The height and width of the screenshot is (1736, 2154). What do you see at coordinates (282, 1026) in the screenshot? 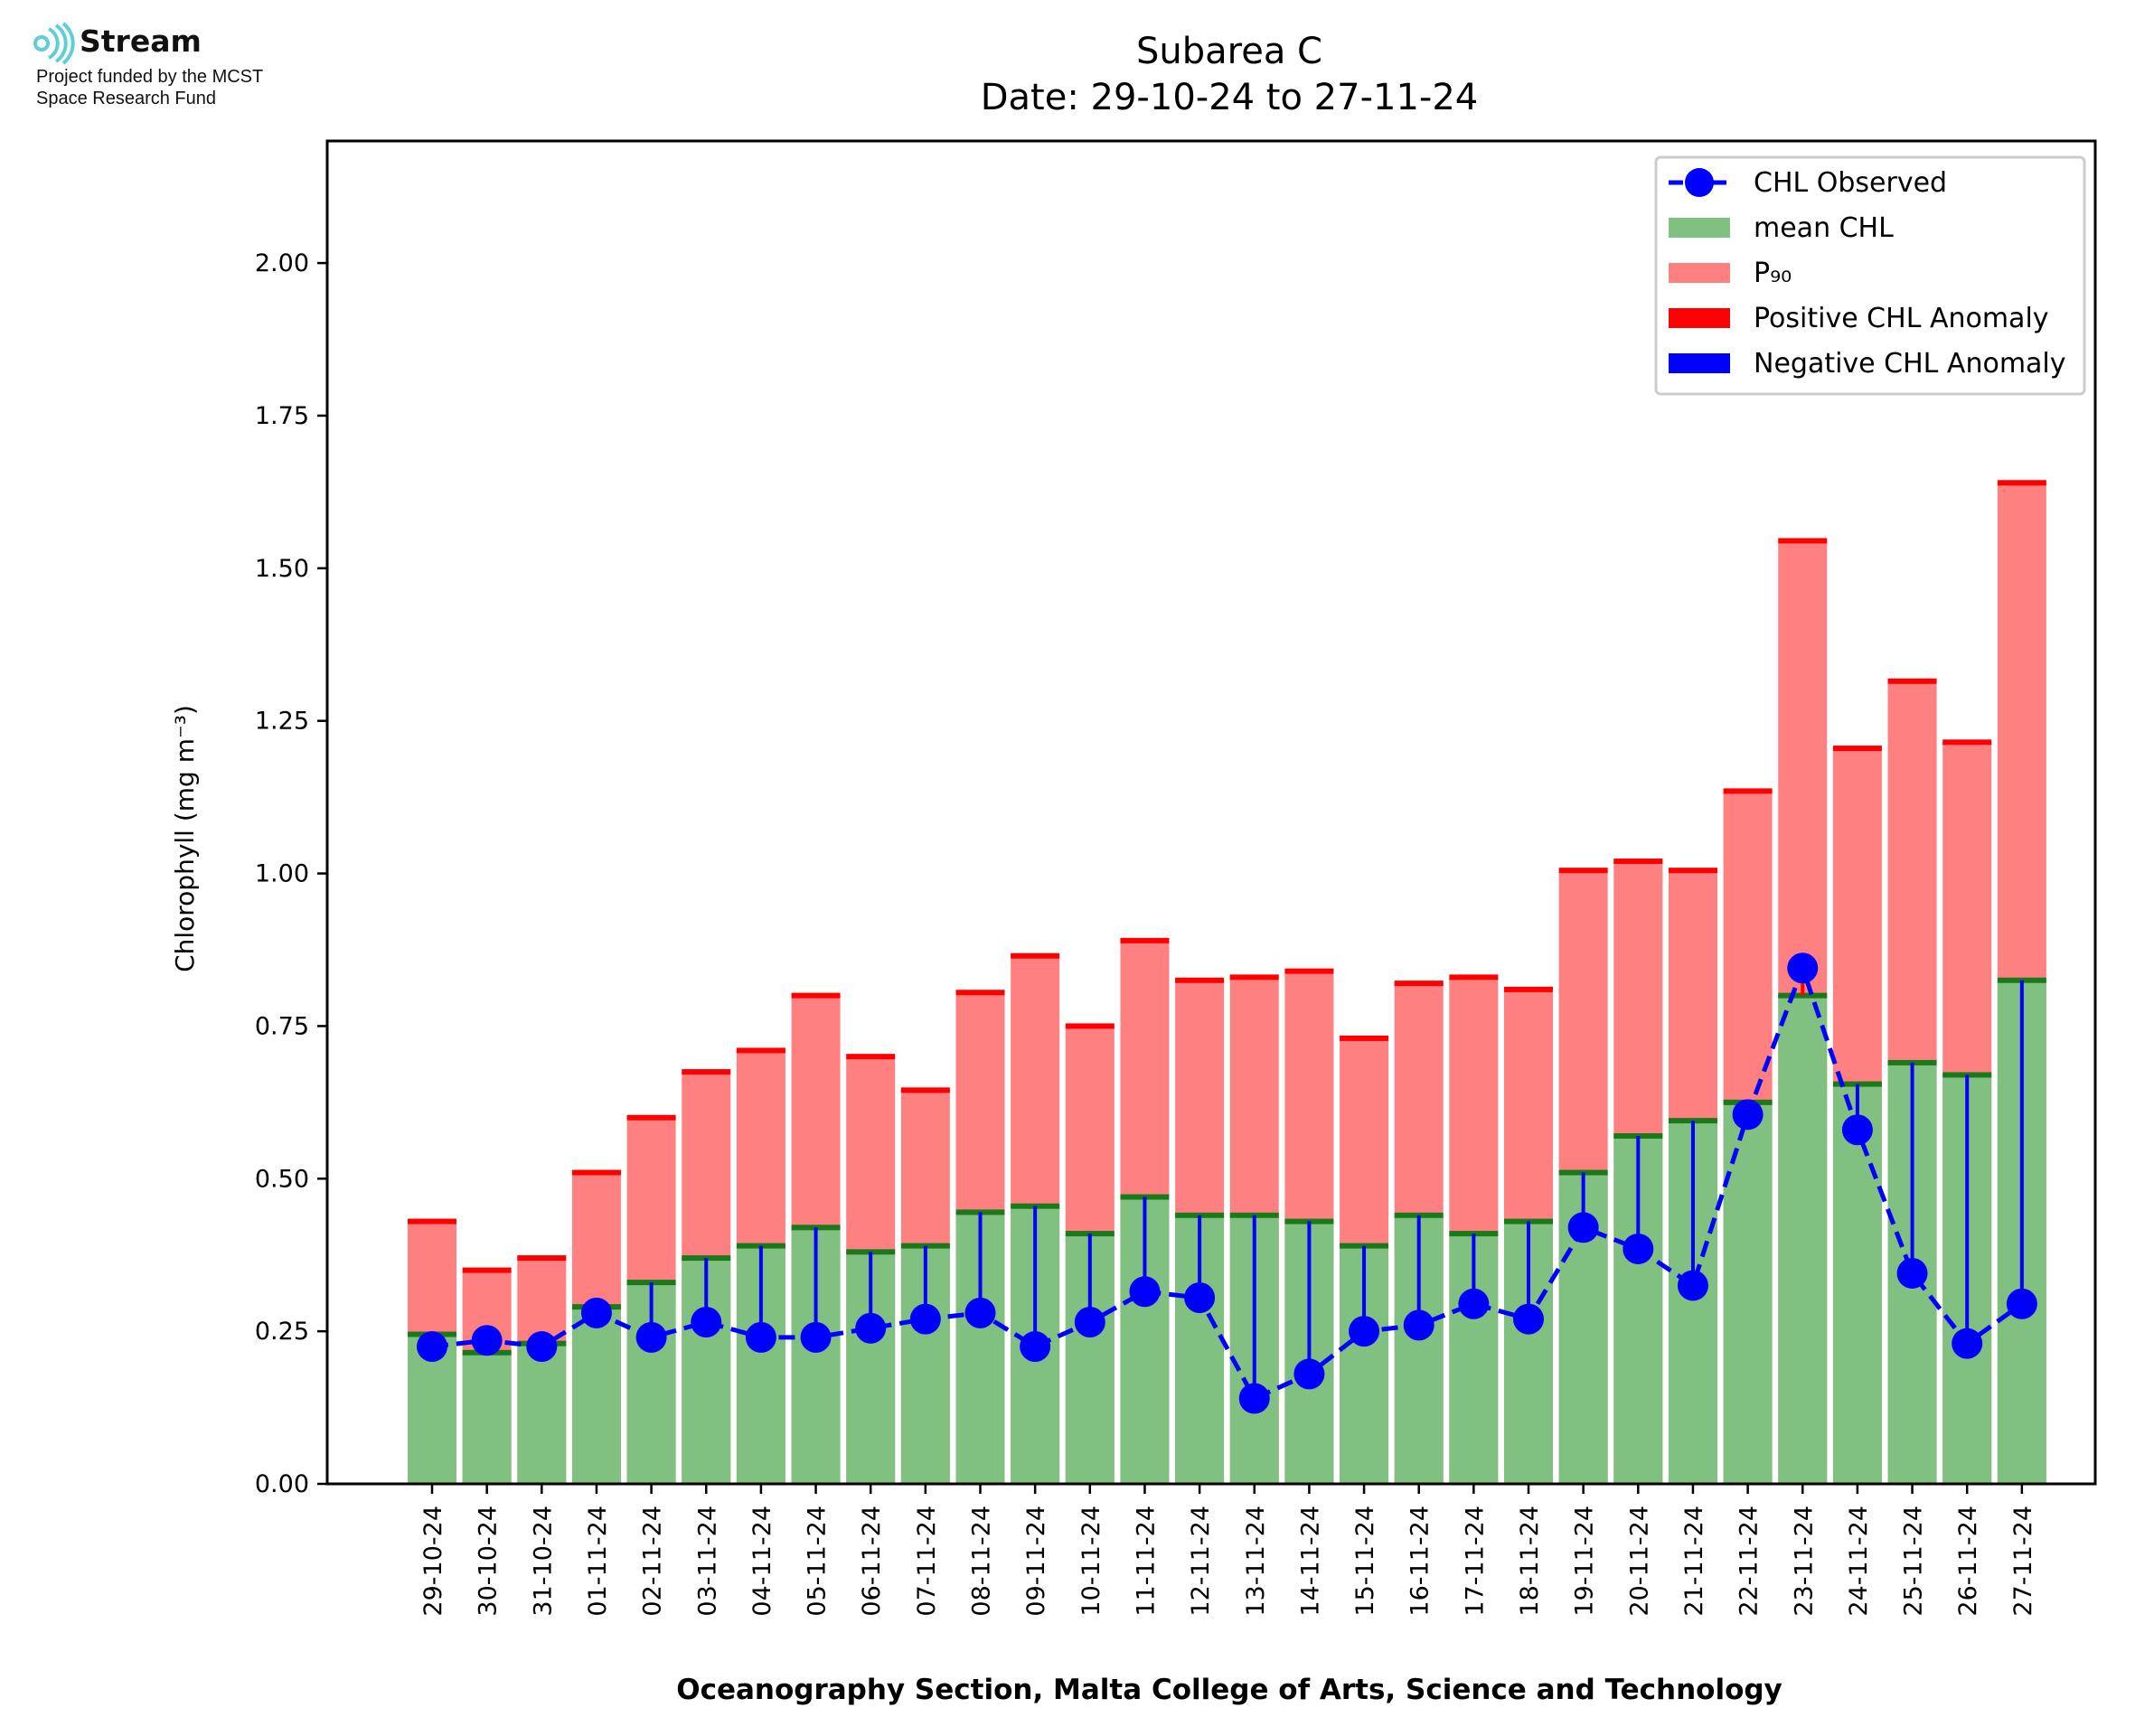
I see `y-tick-label: 0.75` at bounding box center [282, 1026].